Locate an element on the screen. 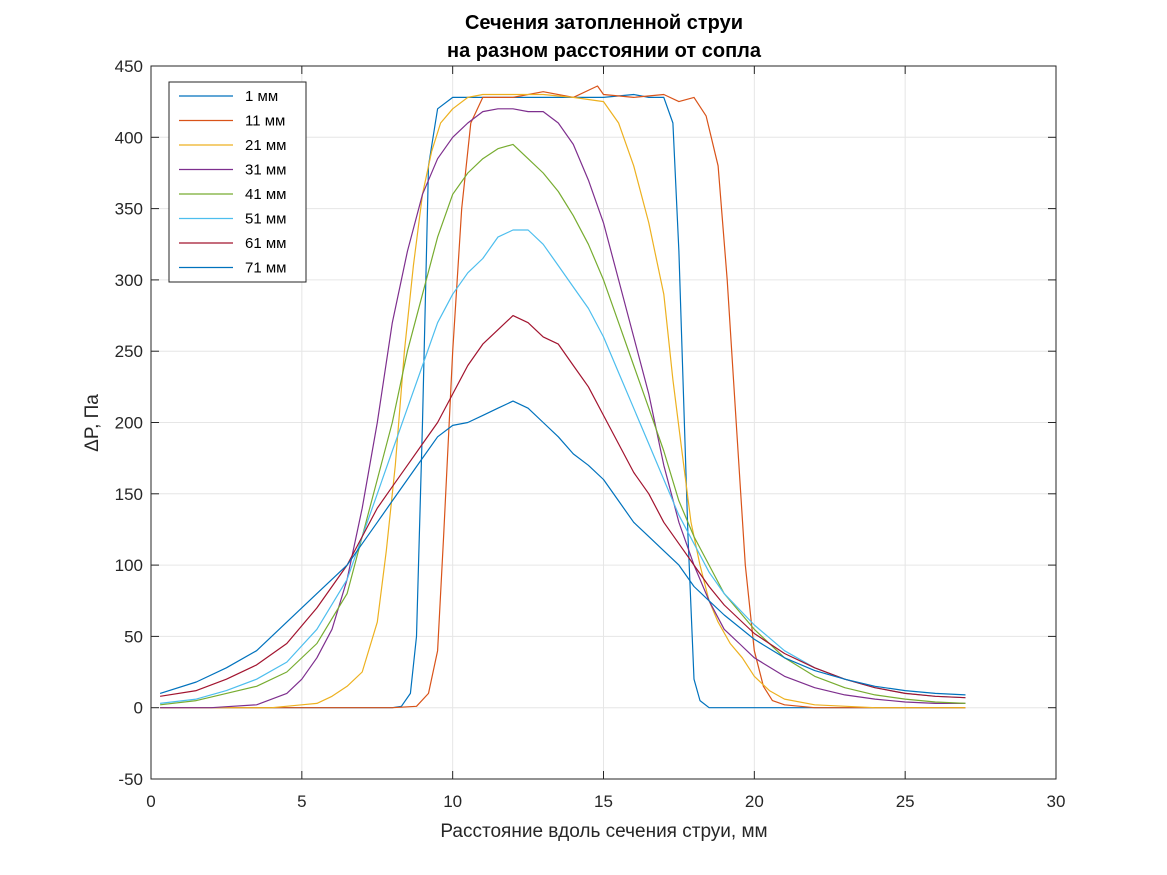  y-tick-label: 250 is located at coordinates (129, 351).